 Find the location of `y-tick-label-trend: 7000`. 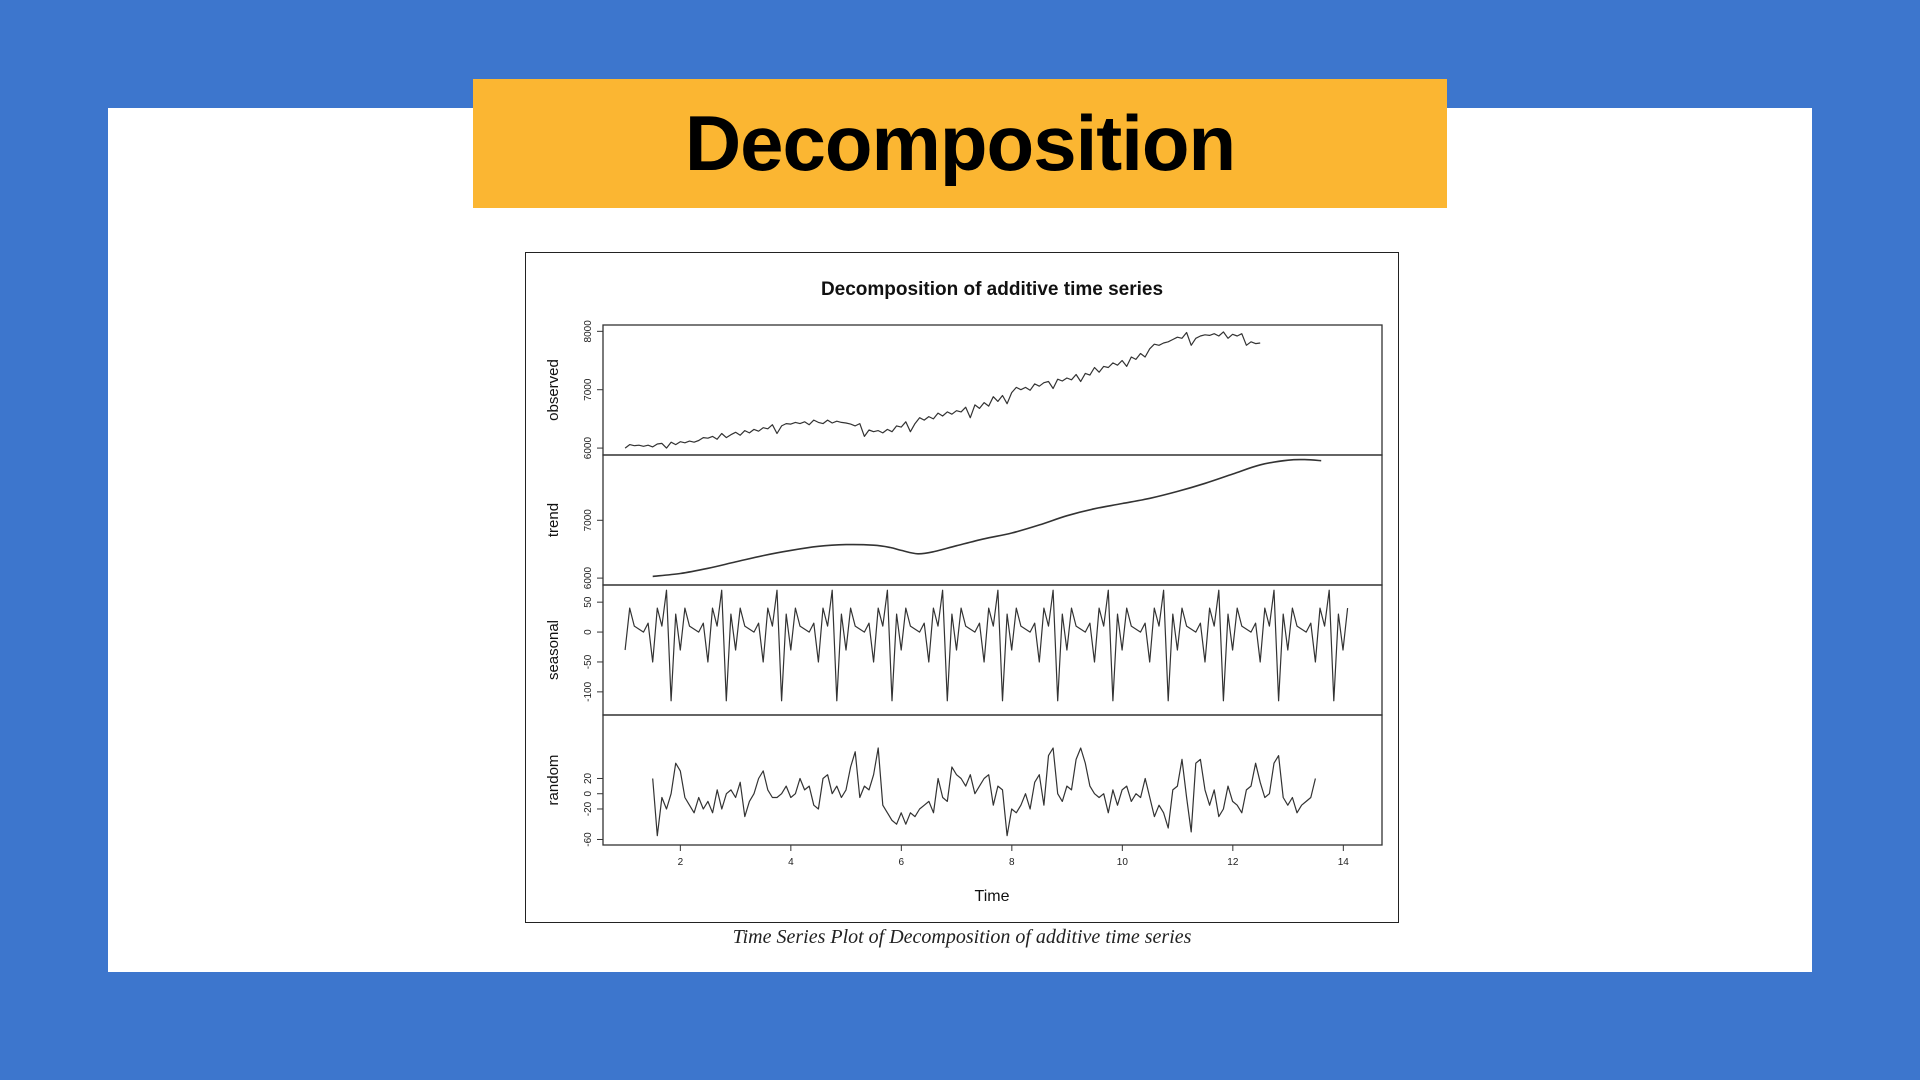

y-tick-label-trend: 7000 is located at coordinates (588, 520).